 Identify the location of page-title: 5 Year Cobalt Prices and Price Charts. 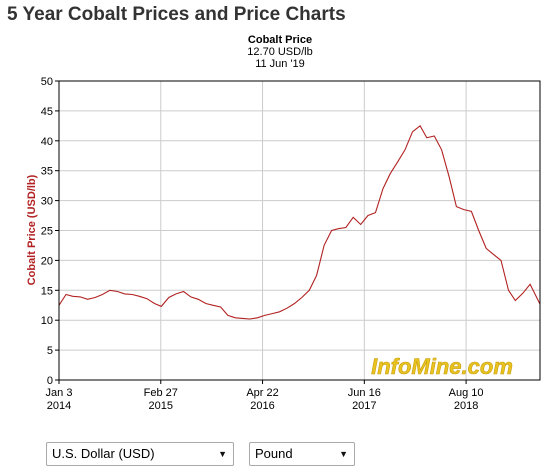
(176, 14).